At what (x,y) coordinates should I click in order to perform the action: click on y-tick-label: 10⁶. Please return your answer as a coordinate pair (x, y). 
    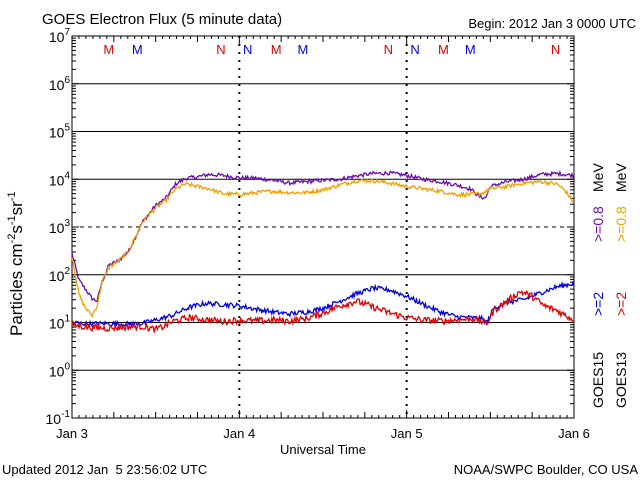
    Looking at the image, I should click on (60, 84).